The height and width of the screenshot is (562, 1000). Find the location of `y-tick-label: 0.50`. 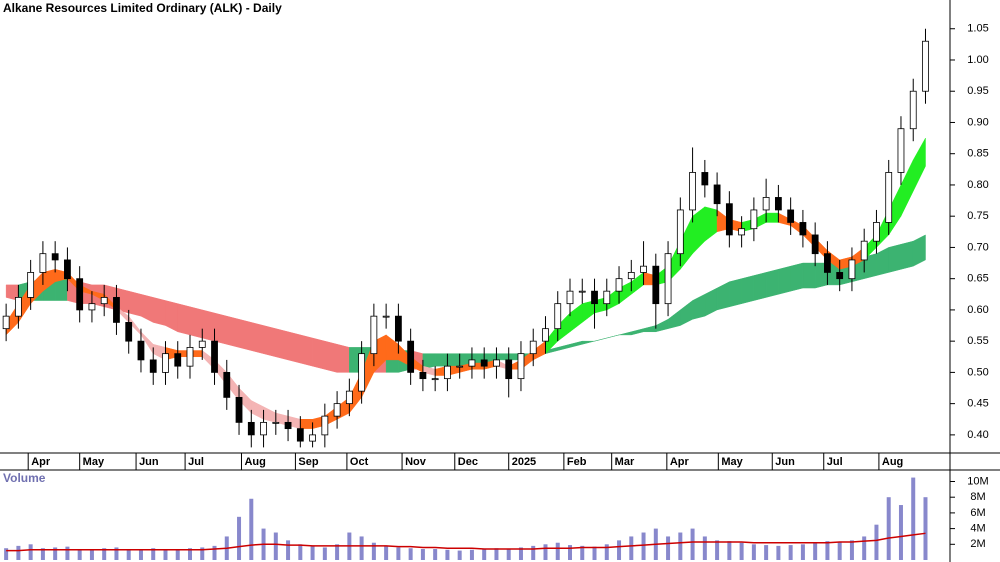

y-tick-label: 0.50 is located at coordinates (977, 372).